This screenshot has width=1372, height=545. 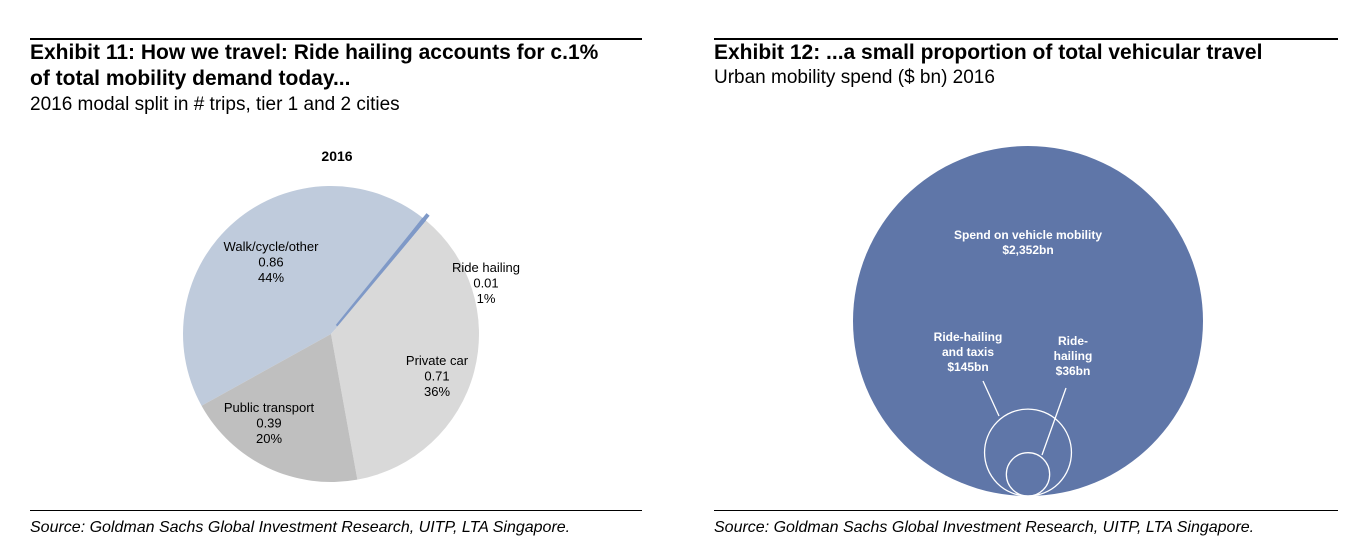 What do you see at coordinates (382, 270) in the screenshot?
I see `ride-hailing-slice-highlight` at bounding box center [382, 270].